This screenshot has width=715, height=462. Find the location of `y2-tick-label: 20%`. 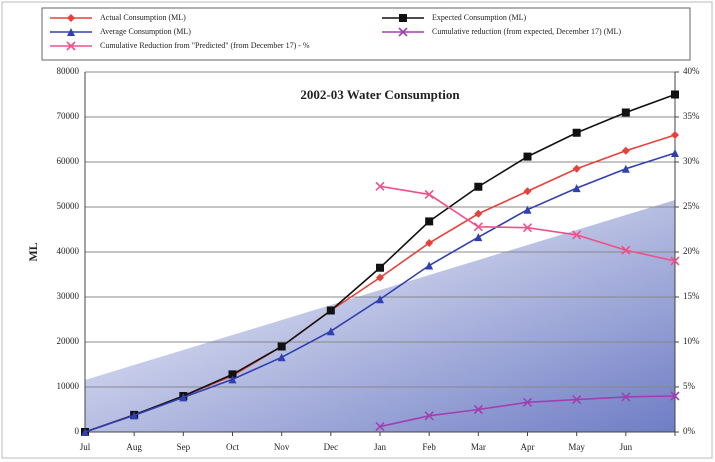

y2-tick-label: 20% is located at coordinates (691, 251).